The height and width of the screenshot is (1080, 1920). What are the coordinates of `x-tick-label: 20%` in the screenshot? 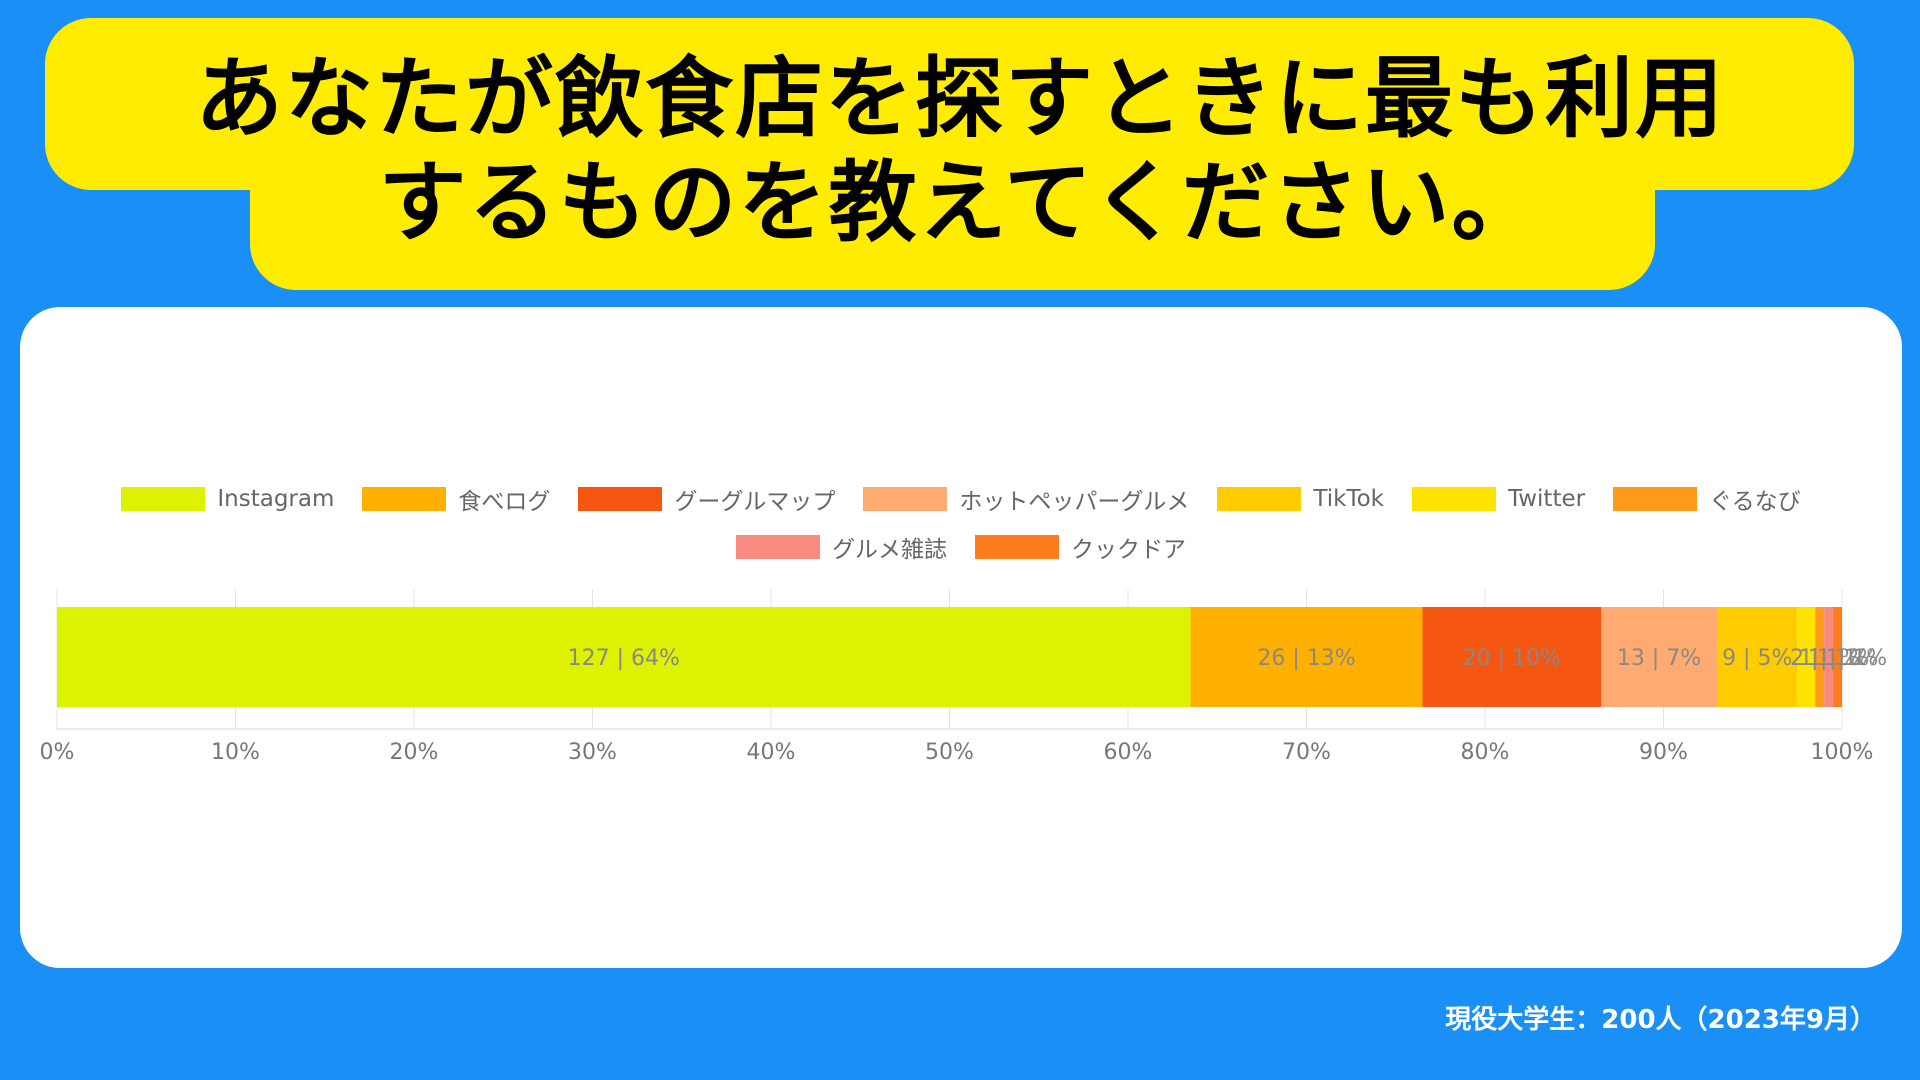 It's located at (414, 752).